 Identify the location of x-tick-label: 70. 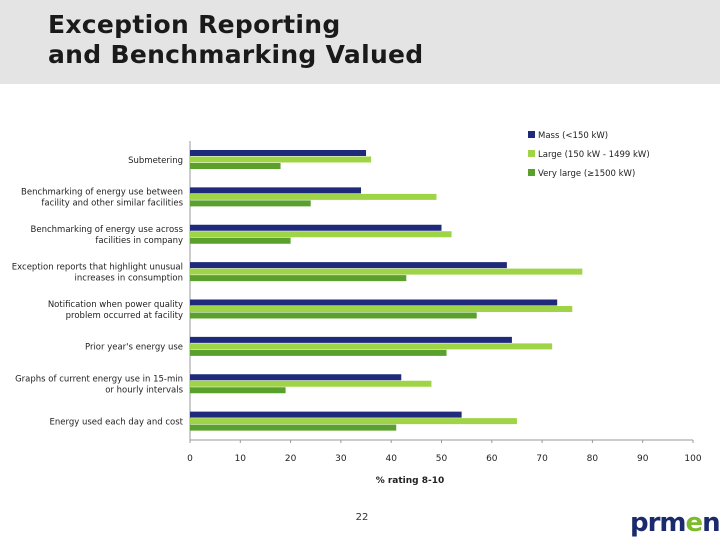
(542, 459).